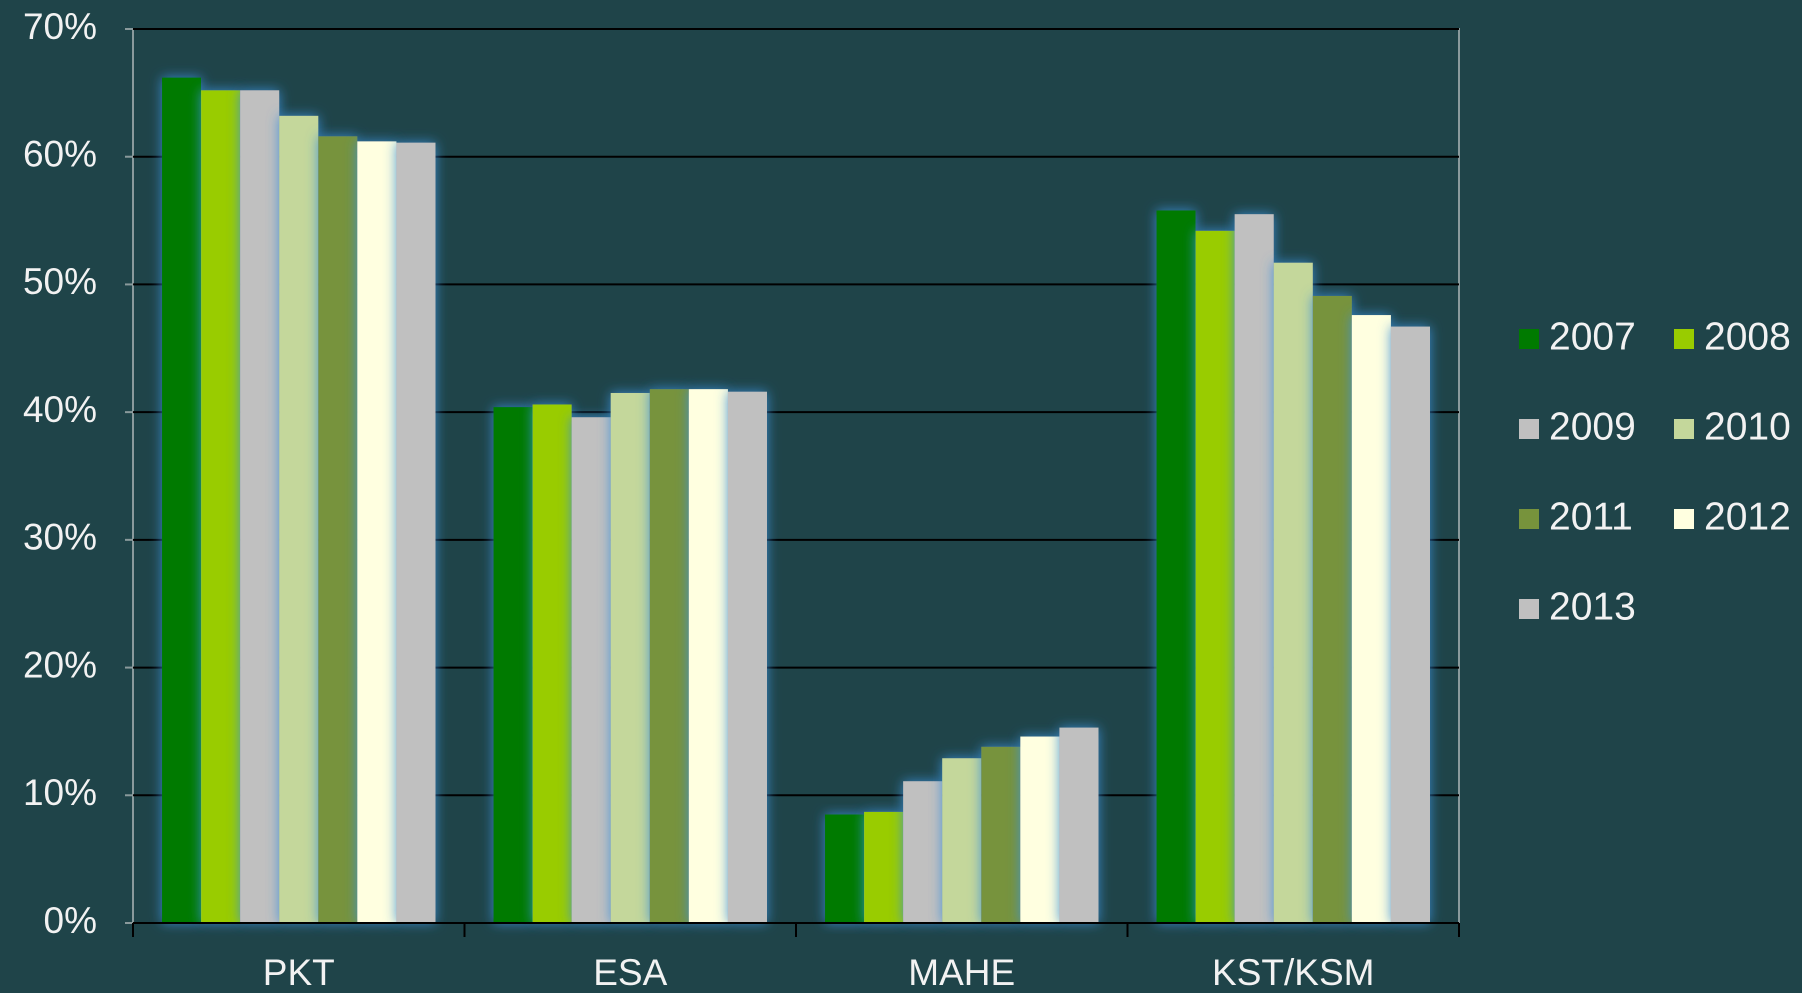 The width and height of the screenshot is (1802, 993). I want to click on legend-label: 2007, so click(1592, 336).